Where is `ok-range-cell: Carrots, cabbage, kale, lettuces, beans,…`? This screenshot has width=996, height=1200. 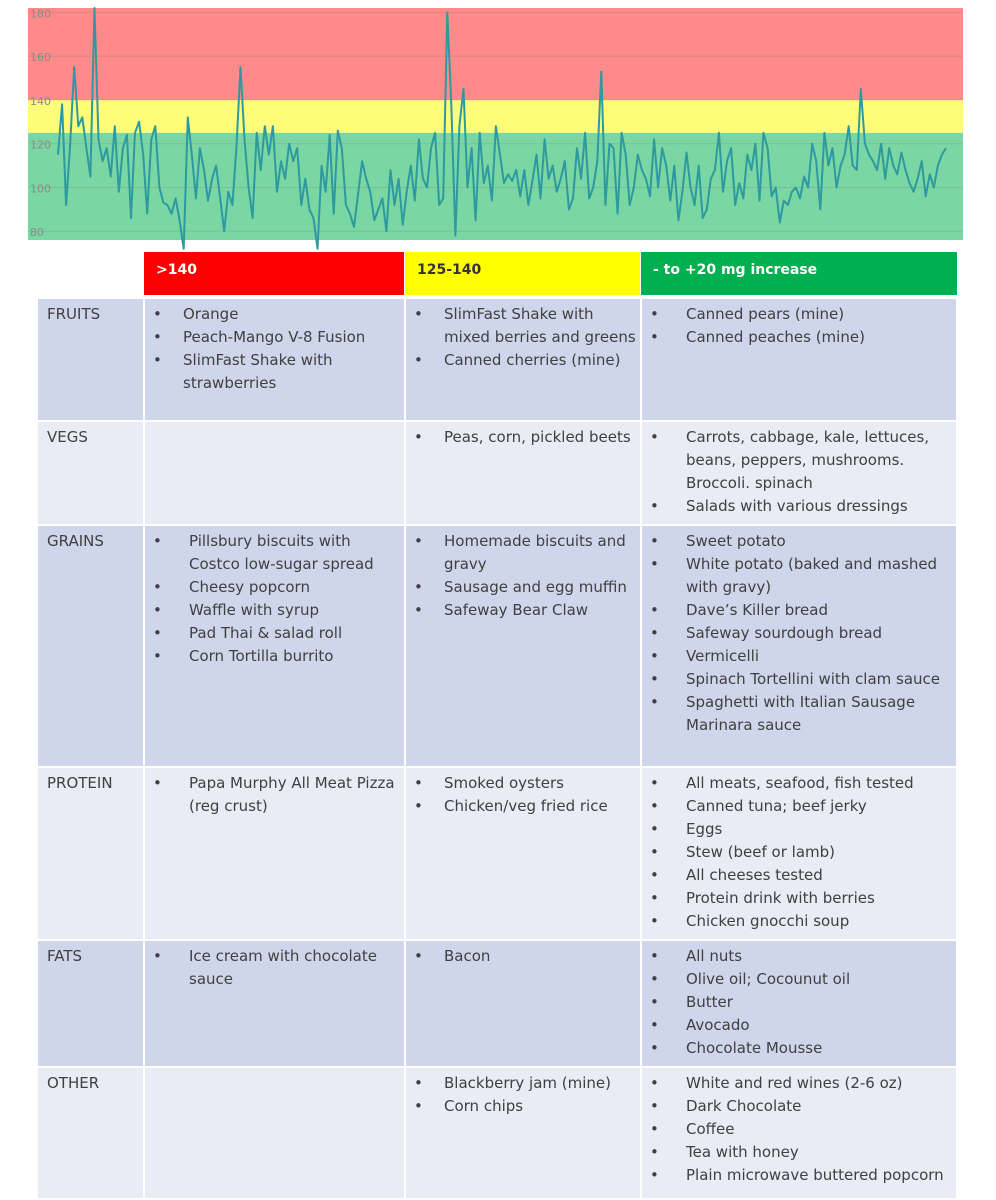
ok-range-cell: Carrots, cabbage, kale, lettuces, beans,… is located at coordinates (799, 473).